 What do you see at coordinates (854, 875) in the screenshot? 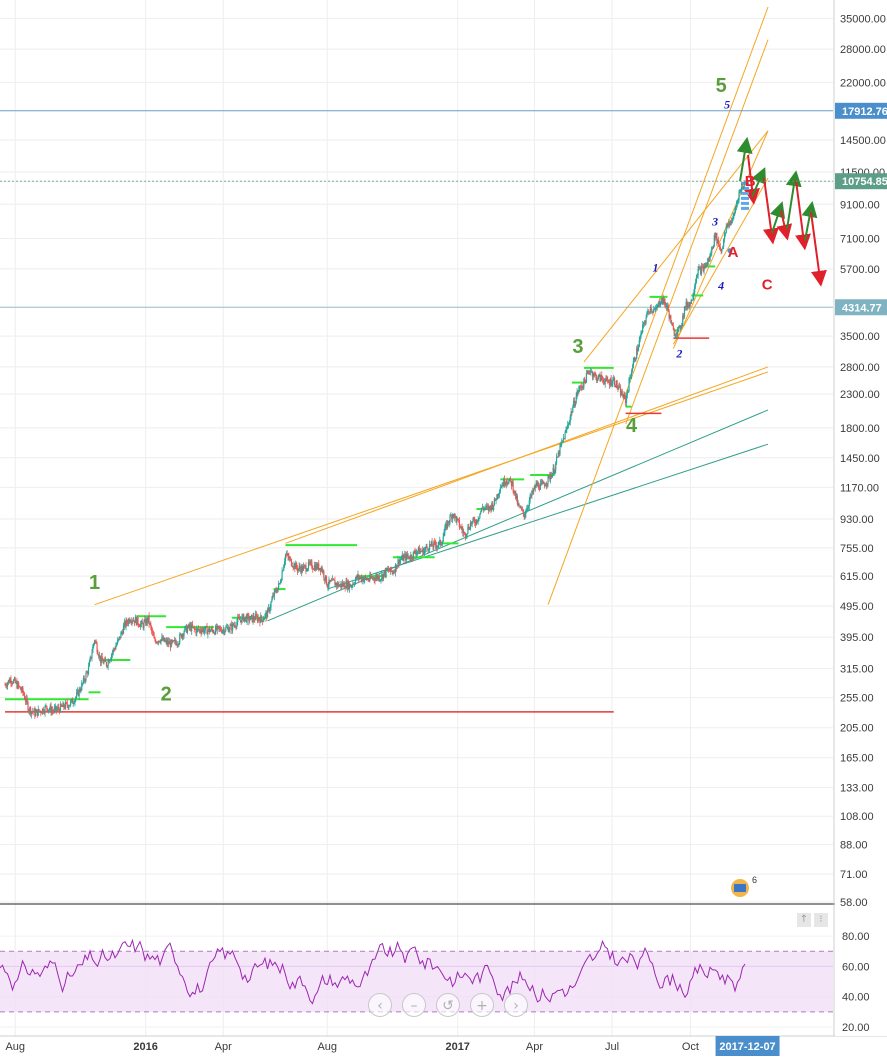
I see `price-tick-label: 71.00` at bounding box center [854, 875].